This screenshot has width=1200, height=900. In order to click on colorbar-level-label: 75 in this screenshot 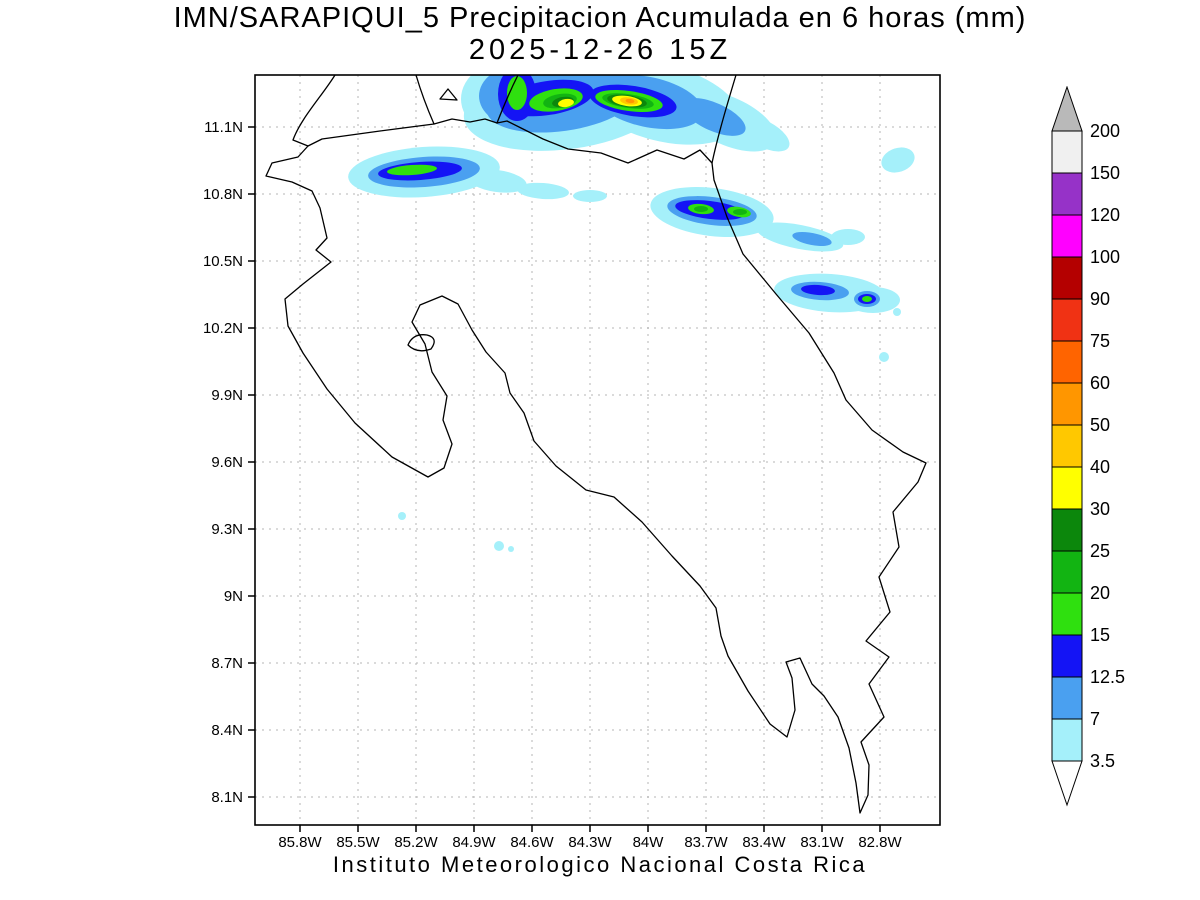, I will do `click(1100, 341)`.